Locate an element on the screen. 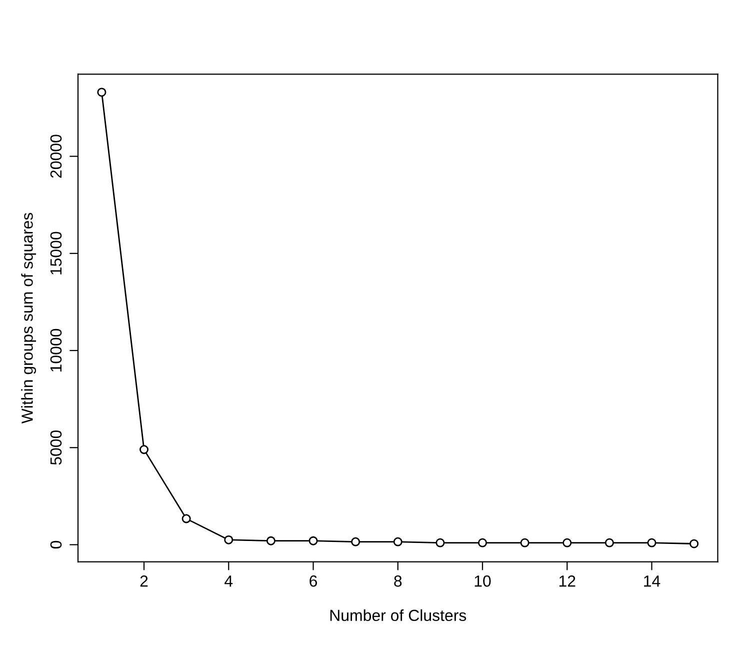  x-tick-label: 8 is located at coordinates (398, 581).